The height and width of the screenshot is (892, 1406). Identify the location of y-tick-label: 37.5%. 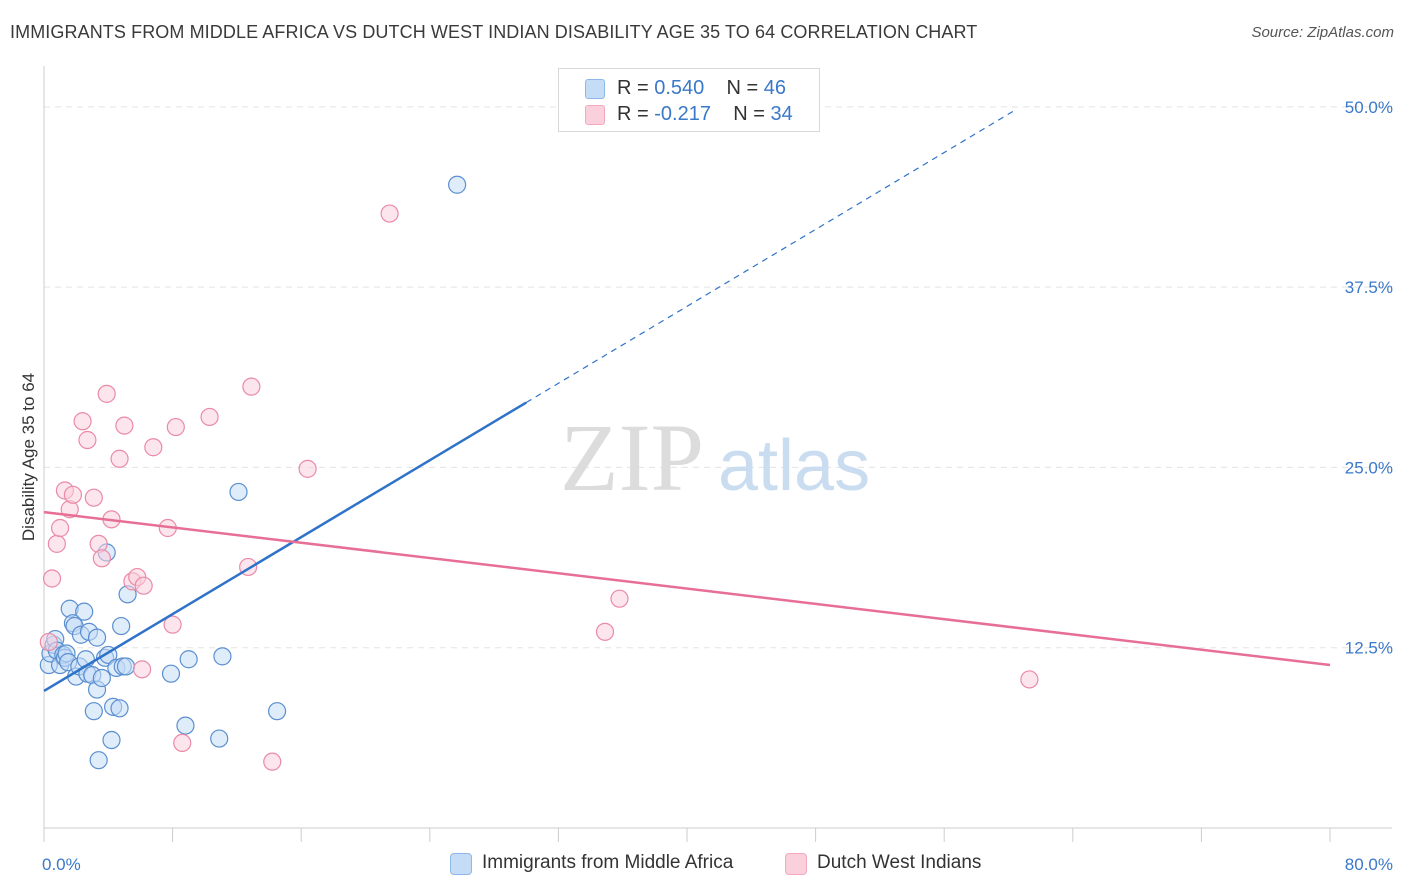
(1369, 287).